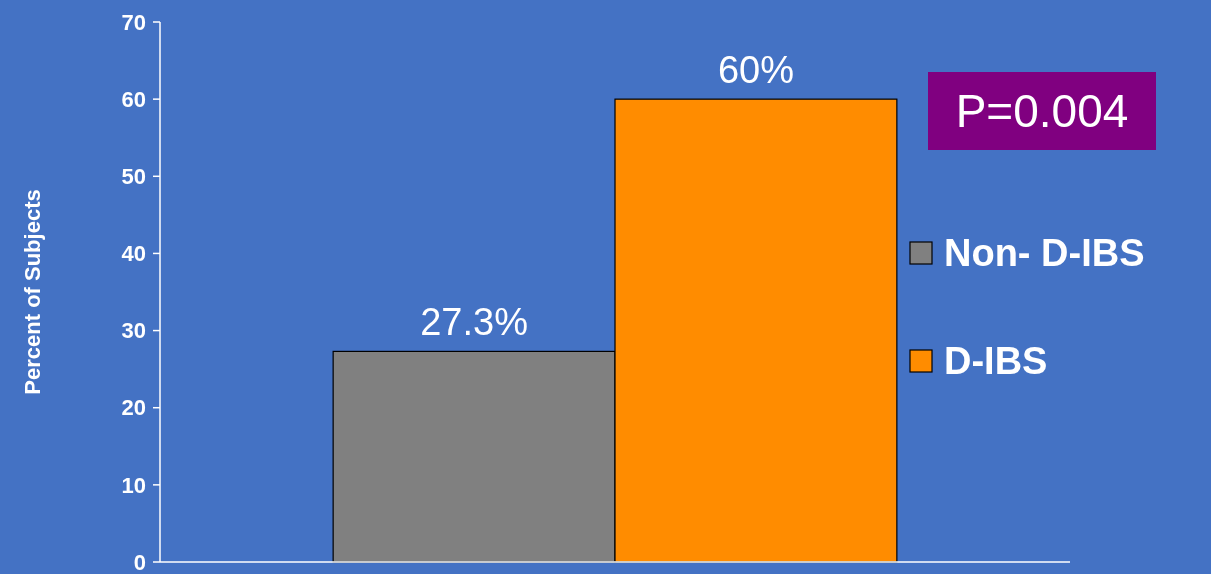  I want to click on y-tick-label: 10, so click(133, 485).